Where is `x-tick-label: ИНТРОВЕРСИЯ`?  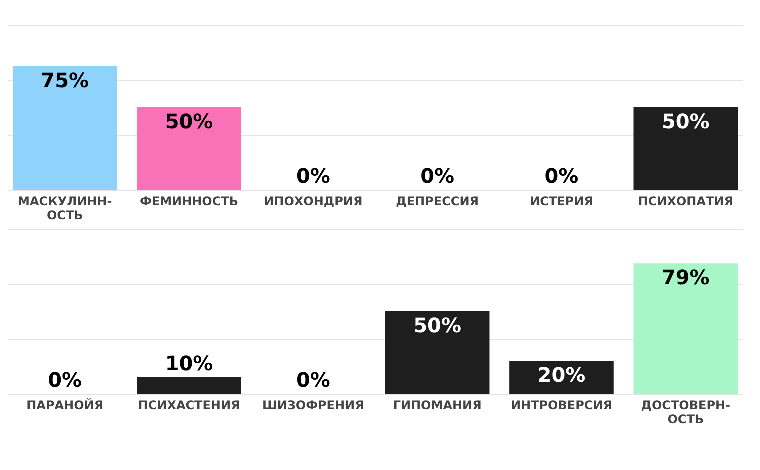 x-tick-label: ИНТРОВЕРСИЯ is located at coordinates (561, 405).